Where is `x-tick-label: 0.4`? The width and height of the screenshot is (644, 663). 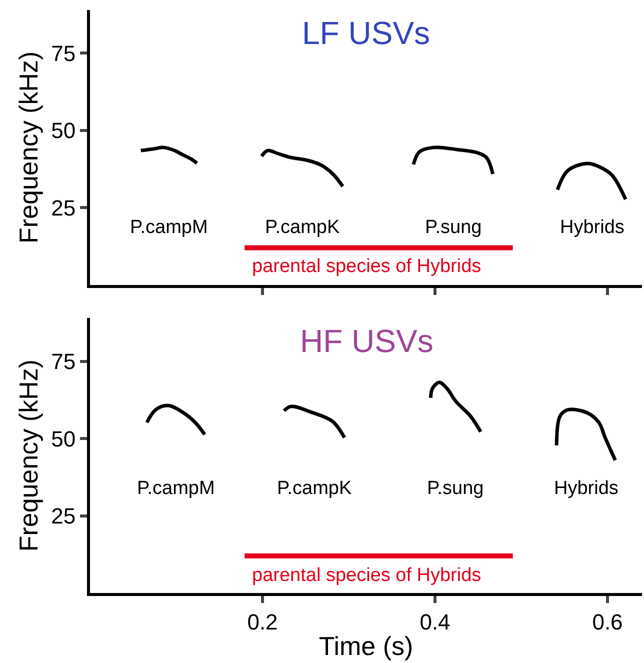
x-tick-label: 0.4 is located at coordinates (435, 621).